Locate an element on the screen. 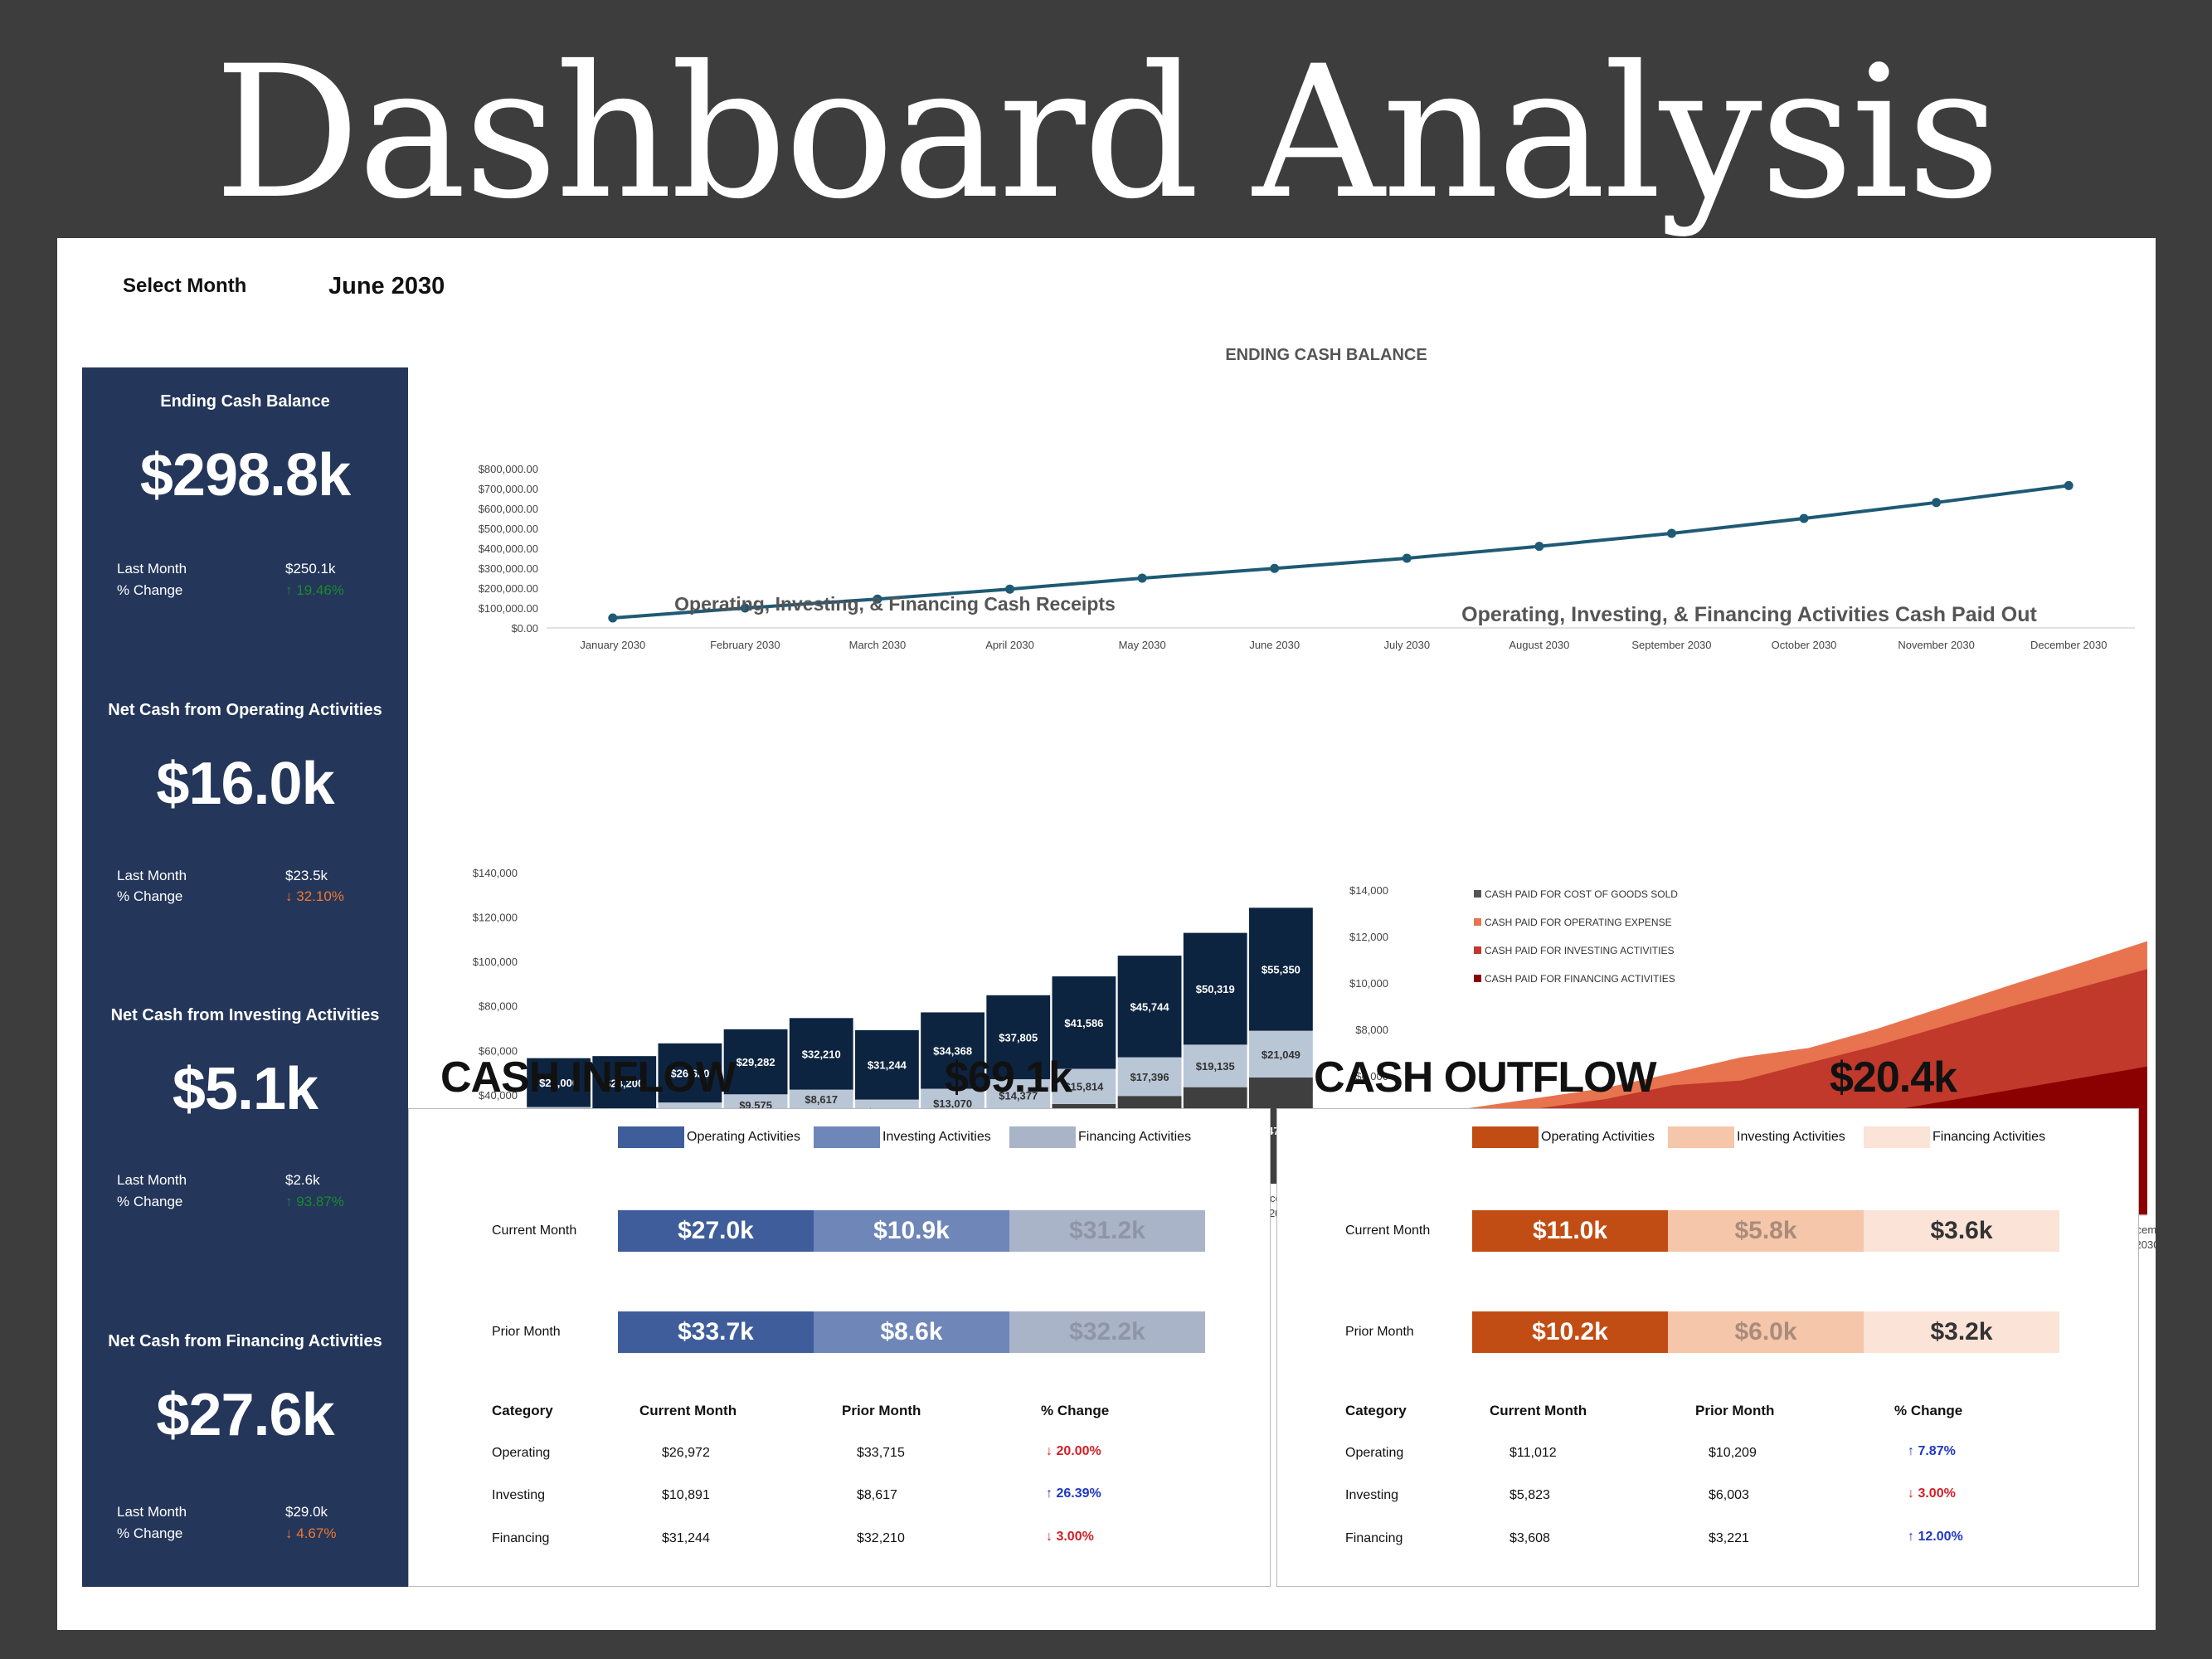 Image resolution: width=2212 pixels, height=1659 pixels. y-tick-label: $500,000.00 is located at coordinates (508, 529).